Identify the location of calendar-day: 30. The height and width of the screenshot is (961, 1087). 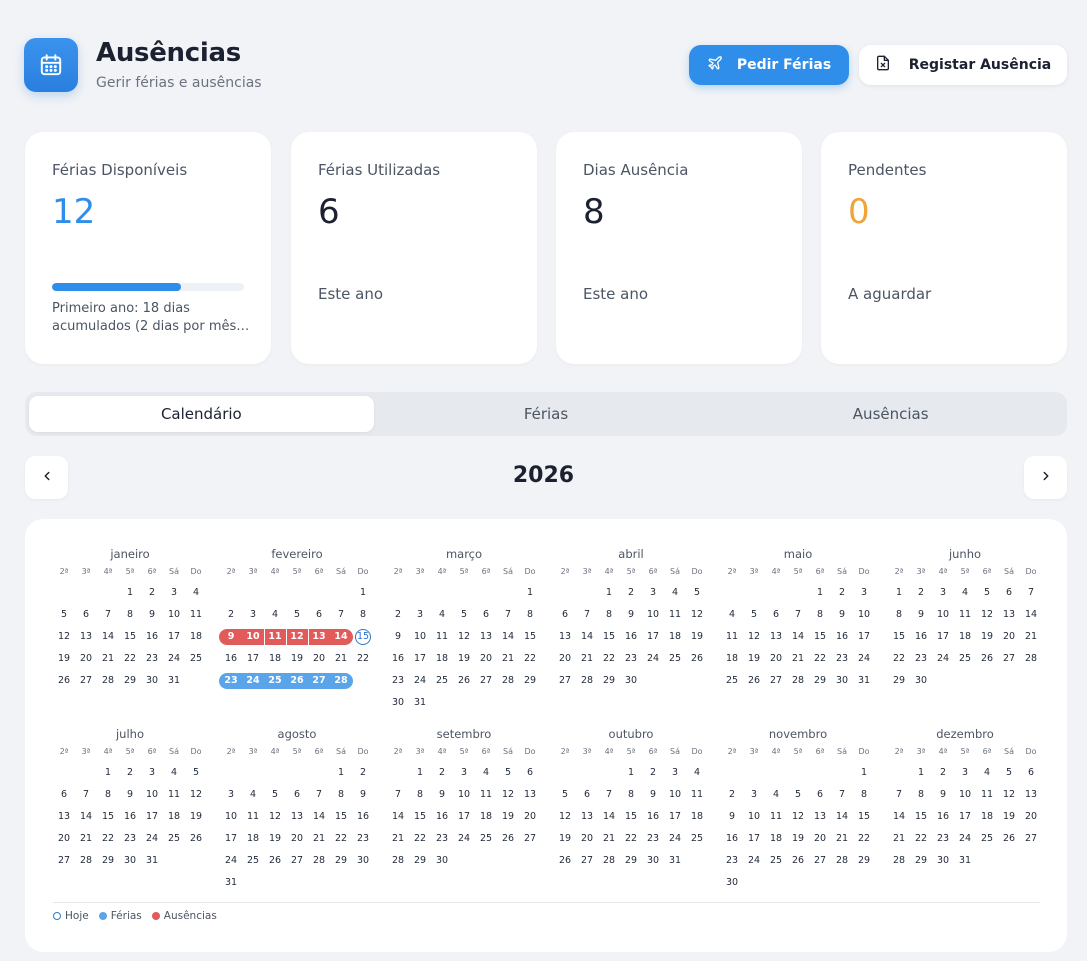
(442, 860).